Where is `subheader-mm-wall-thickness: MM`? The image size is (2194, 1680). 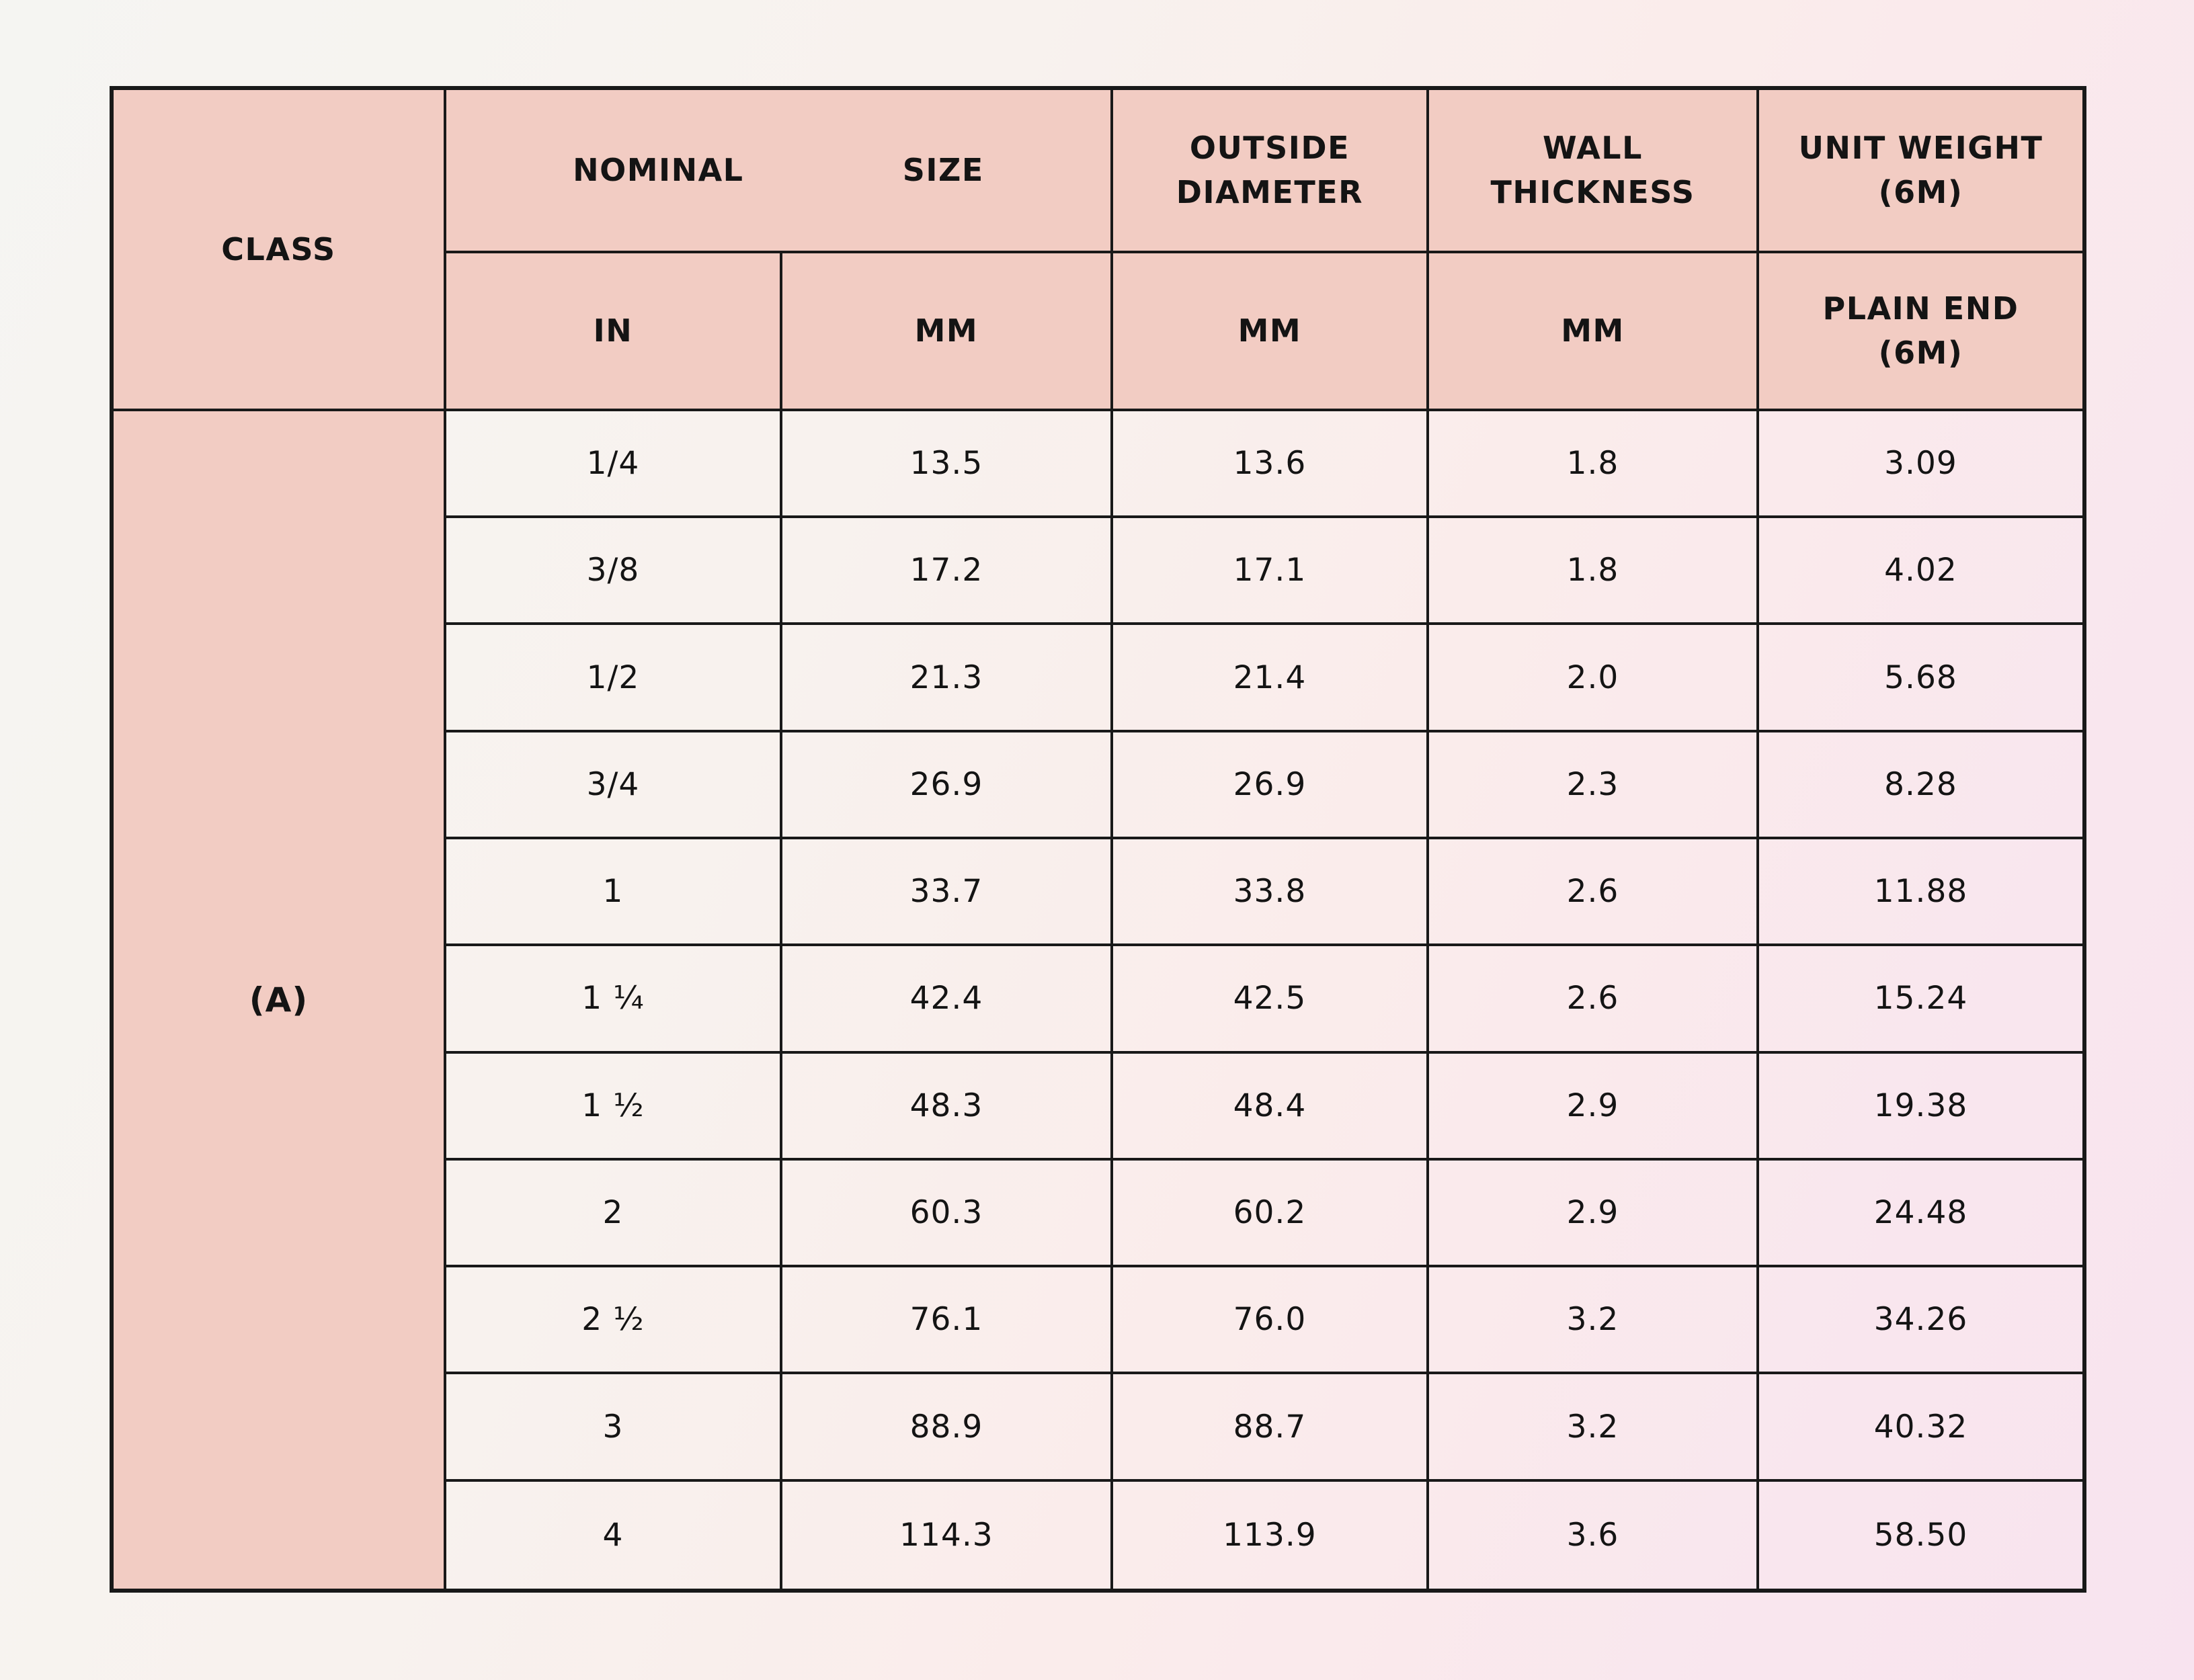
subheader-mm-wall-thickness: MM is located at coordinates (1594, 332).